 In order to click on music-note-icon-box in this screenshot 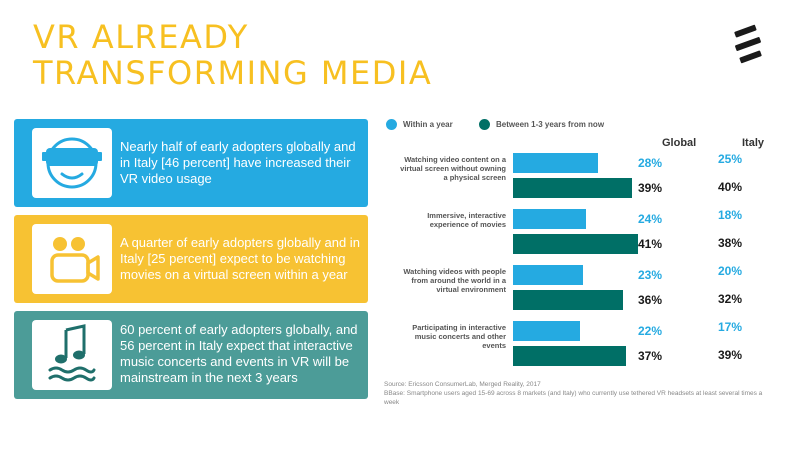, I will do `click(72, 355)`.